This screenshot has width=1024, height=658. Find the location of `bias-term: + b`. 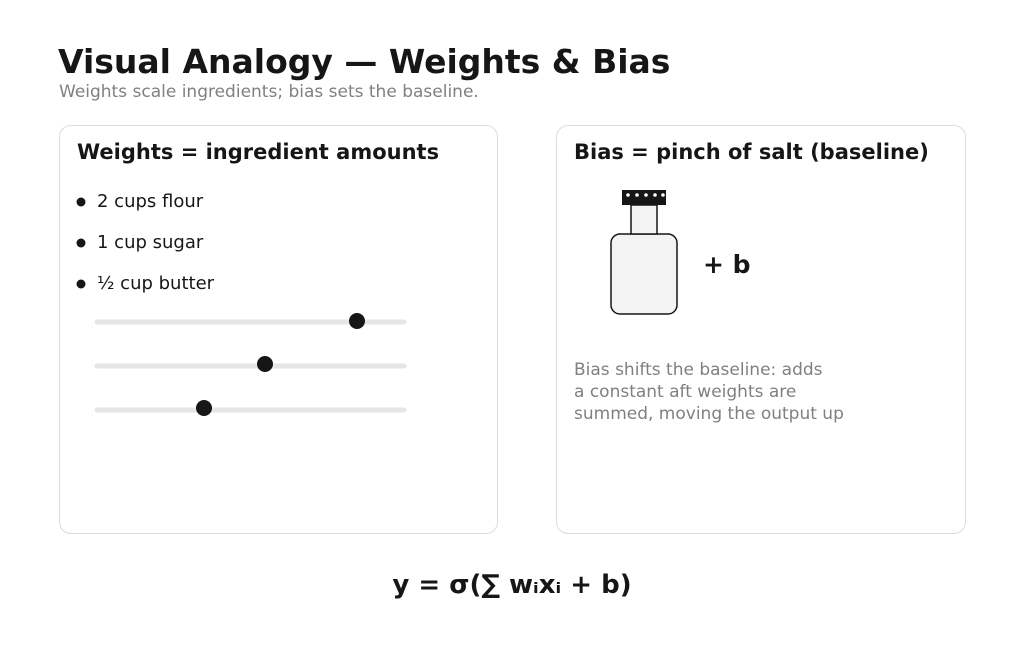

bias-term: + b is located at coordinates (727, 264).